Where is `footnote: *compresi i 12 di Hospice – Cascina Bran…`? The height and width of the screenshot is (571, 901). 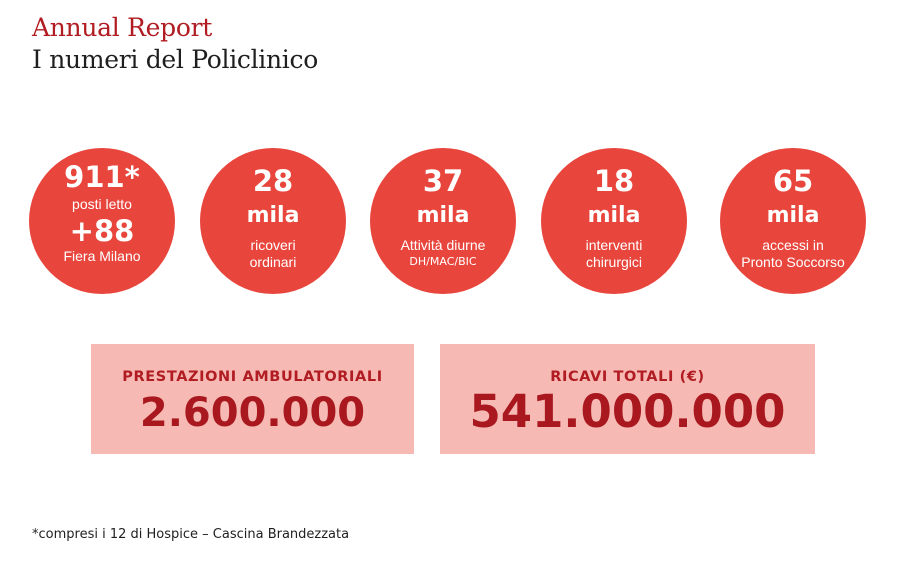 footnote: *compresi i 12 di Hospice – Cascina Bran… is located at coordinates (191, 534).